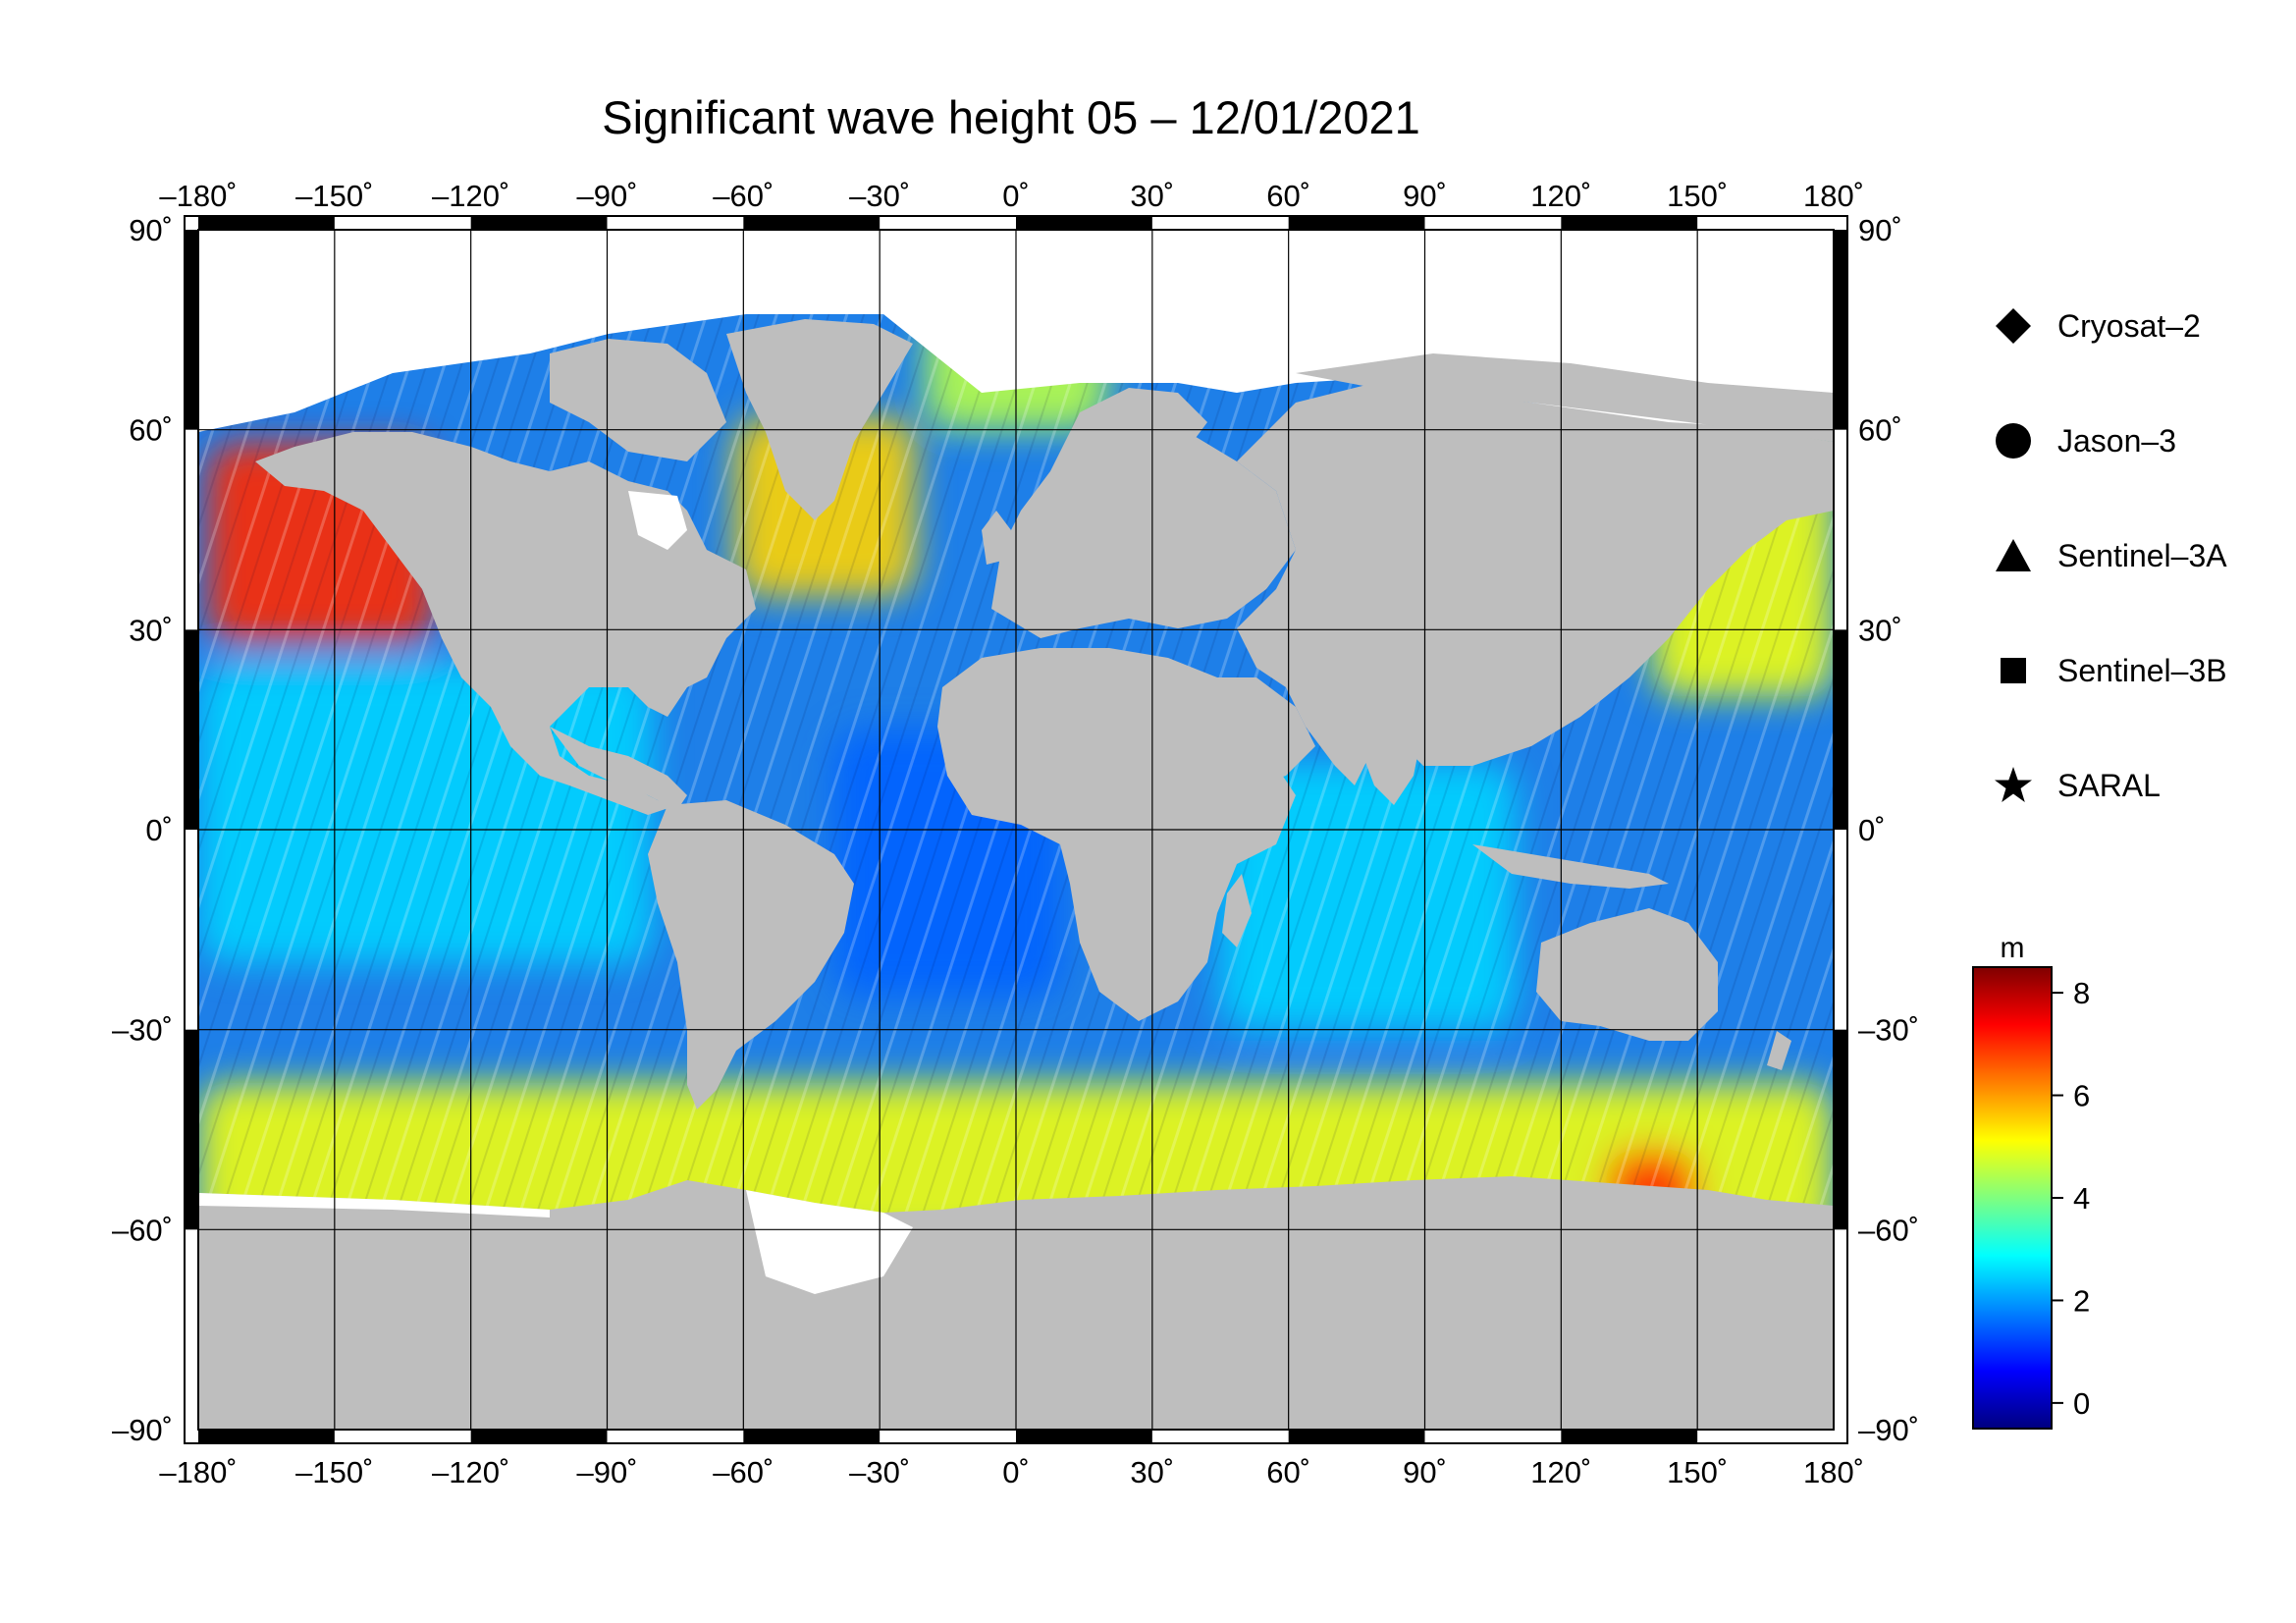 The height and width of the screenshot is (1623, 2296). Describe the element at coordinates (2014, 670) in the screenshot. I see `square-icon` at that location.